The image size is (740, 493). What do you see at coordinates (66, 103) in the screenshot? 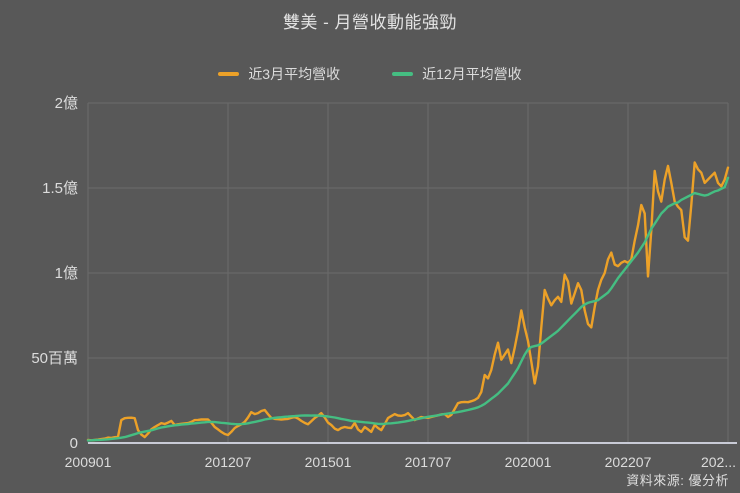
I see `y-axis-tick-label: 2億` at bounding box center [66, 103].